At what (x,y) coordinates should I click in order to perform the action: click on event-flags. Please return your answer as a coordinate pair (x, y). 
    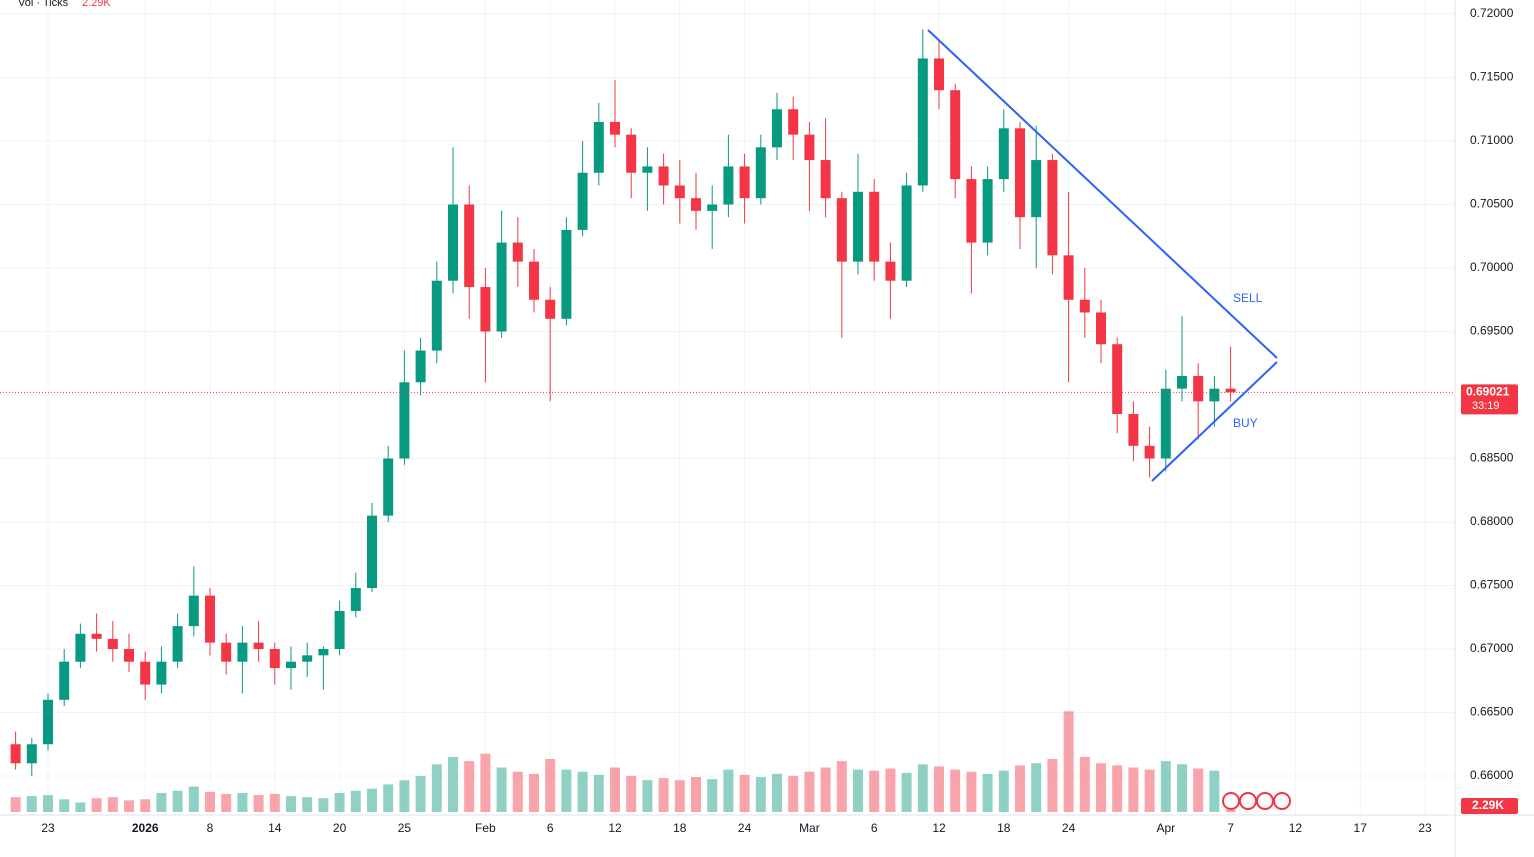
    Looking at the image, I should click on (1256, 801).